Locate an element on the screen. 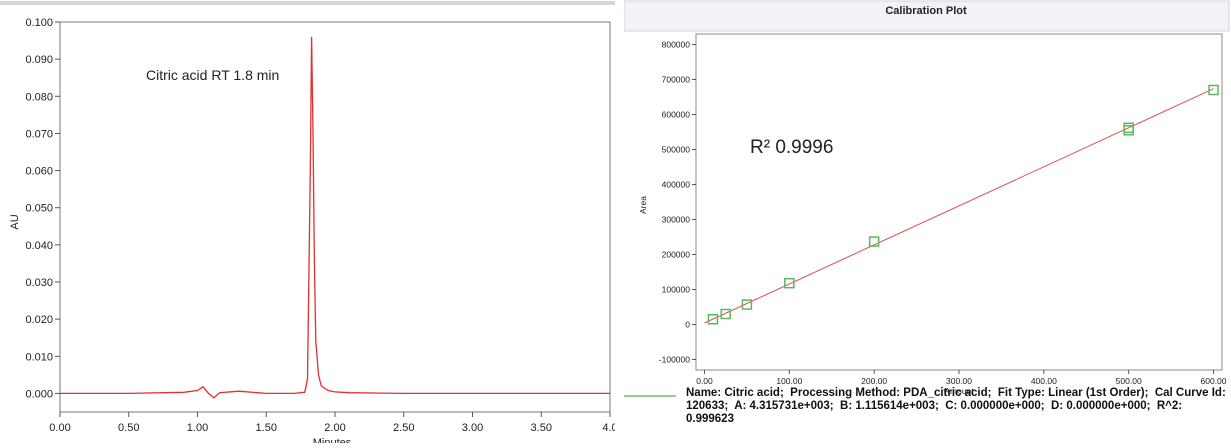  y-tick-label: 800000 is located at coordinates (676, 45).